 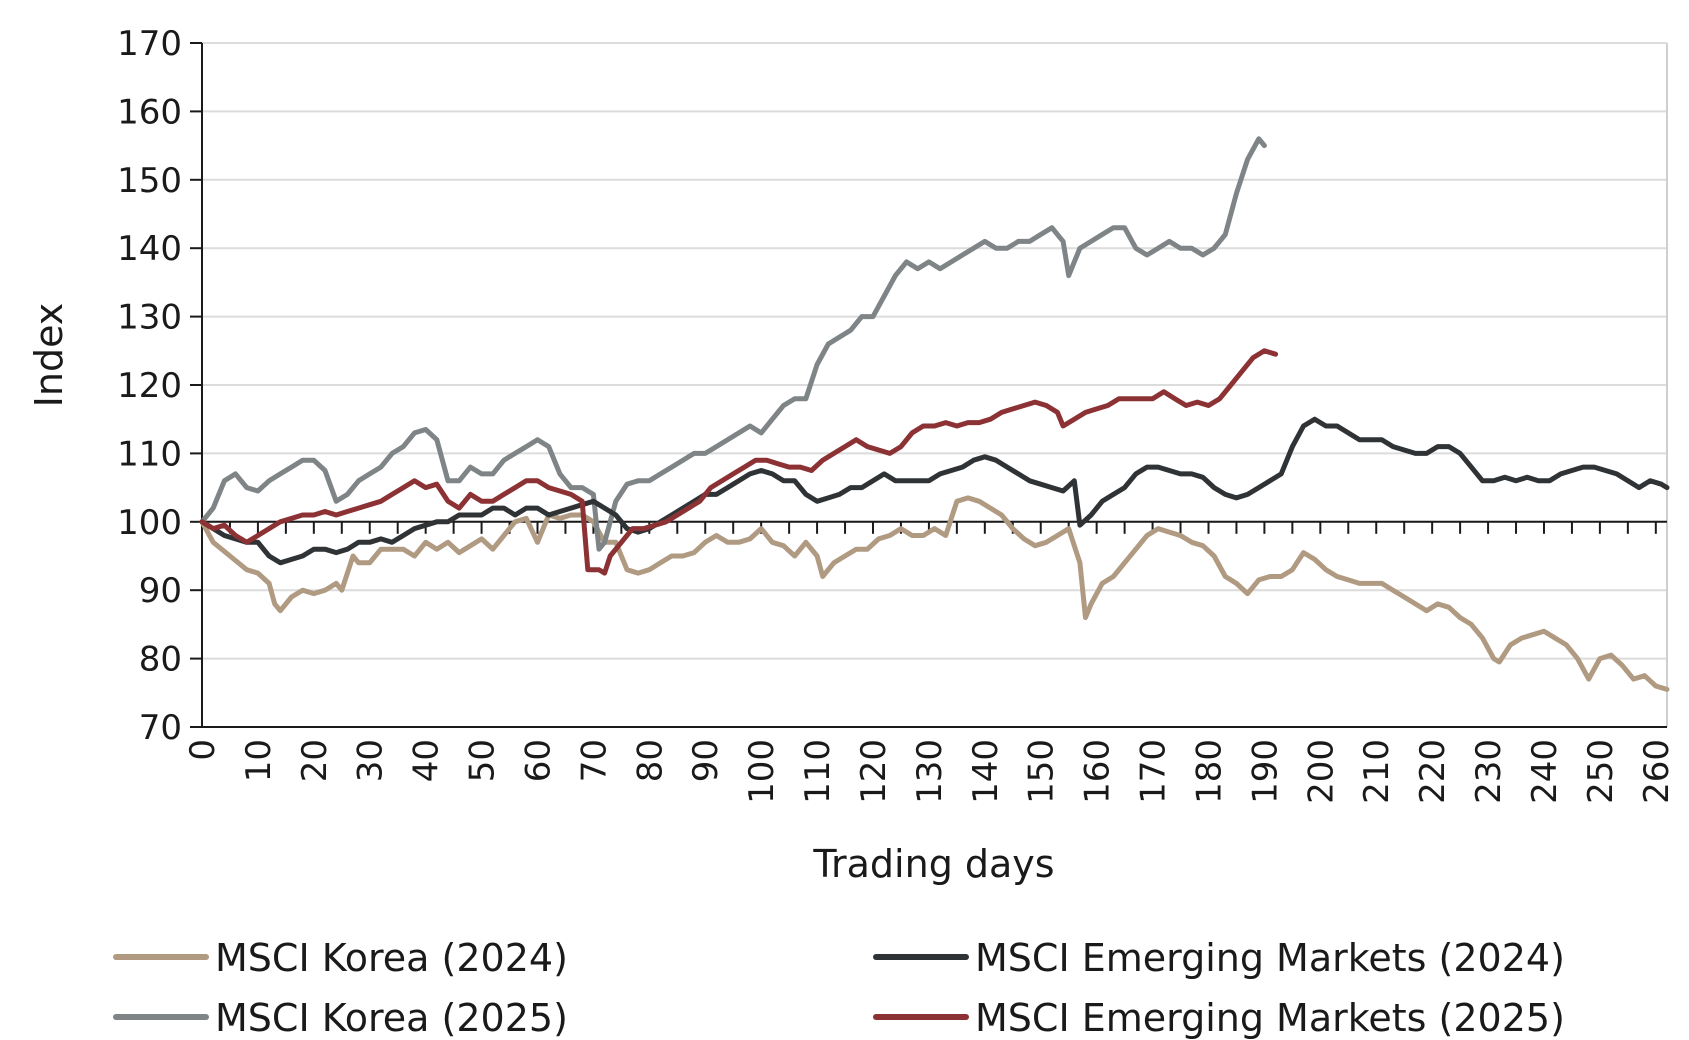 What do you see at coordinates (160, 728) in the screenshot?
I see `y-tick-label: 70` at bounding box center [160, 728].